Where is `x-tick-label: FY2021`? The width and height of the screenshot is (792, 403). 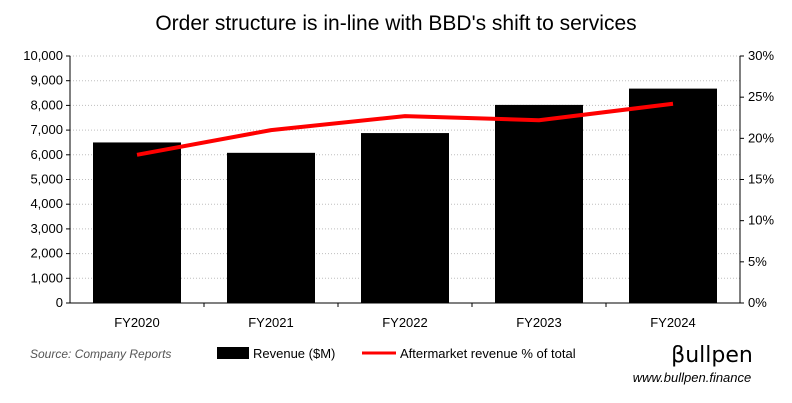 x-tick-label: FY2021 is located at coordinates (271, 322).